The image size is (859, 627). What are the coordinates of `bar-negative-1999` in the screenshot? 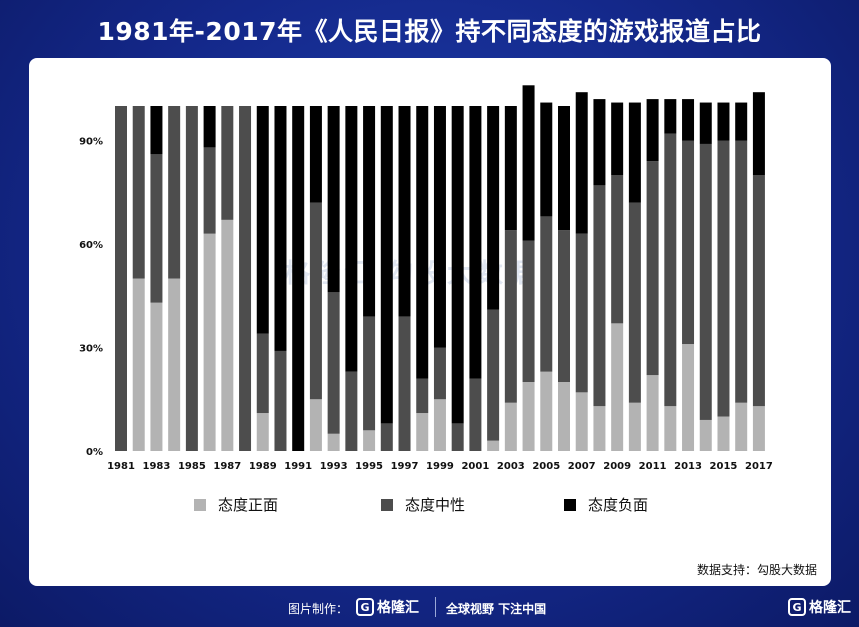 It's located at (439, 227).